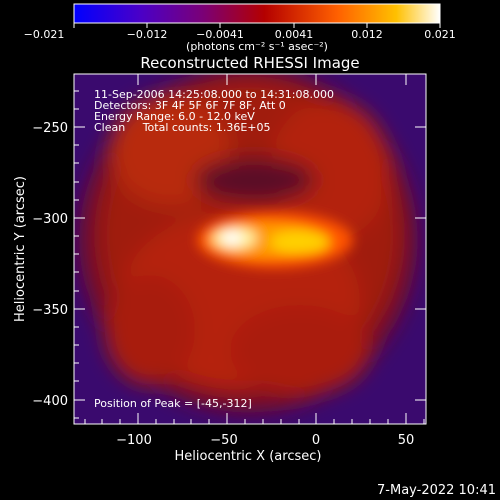 Image resolution: width=500 pixels, height=500 pixels. I want to click on x-tick-label: 0, so click(316, 440).